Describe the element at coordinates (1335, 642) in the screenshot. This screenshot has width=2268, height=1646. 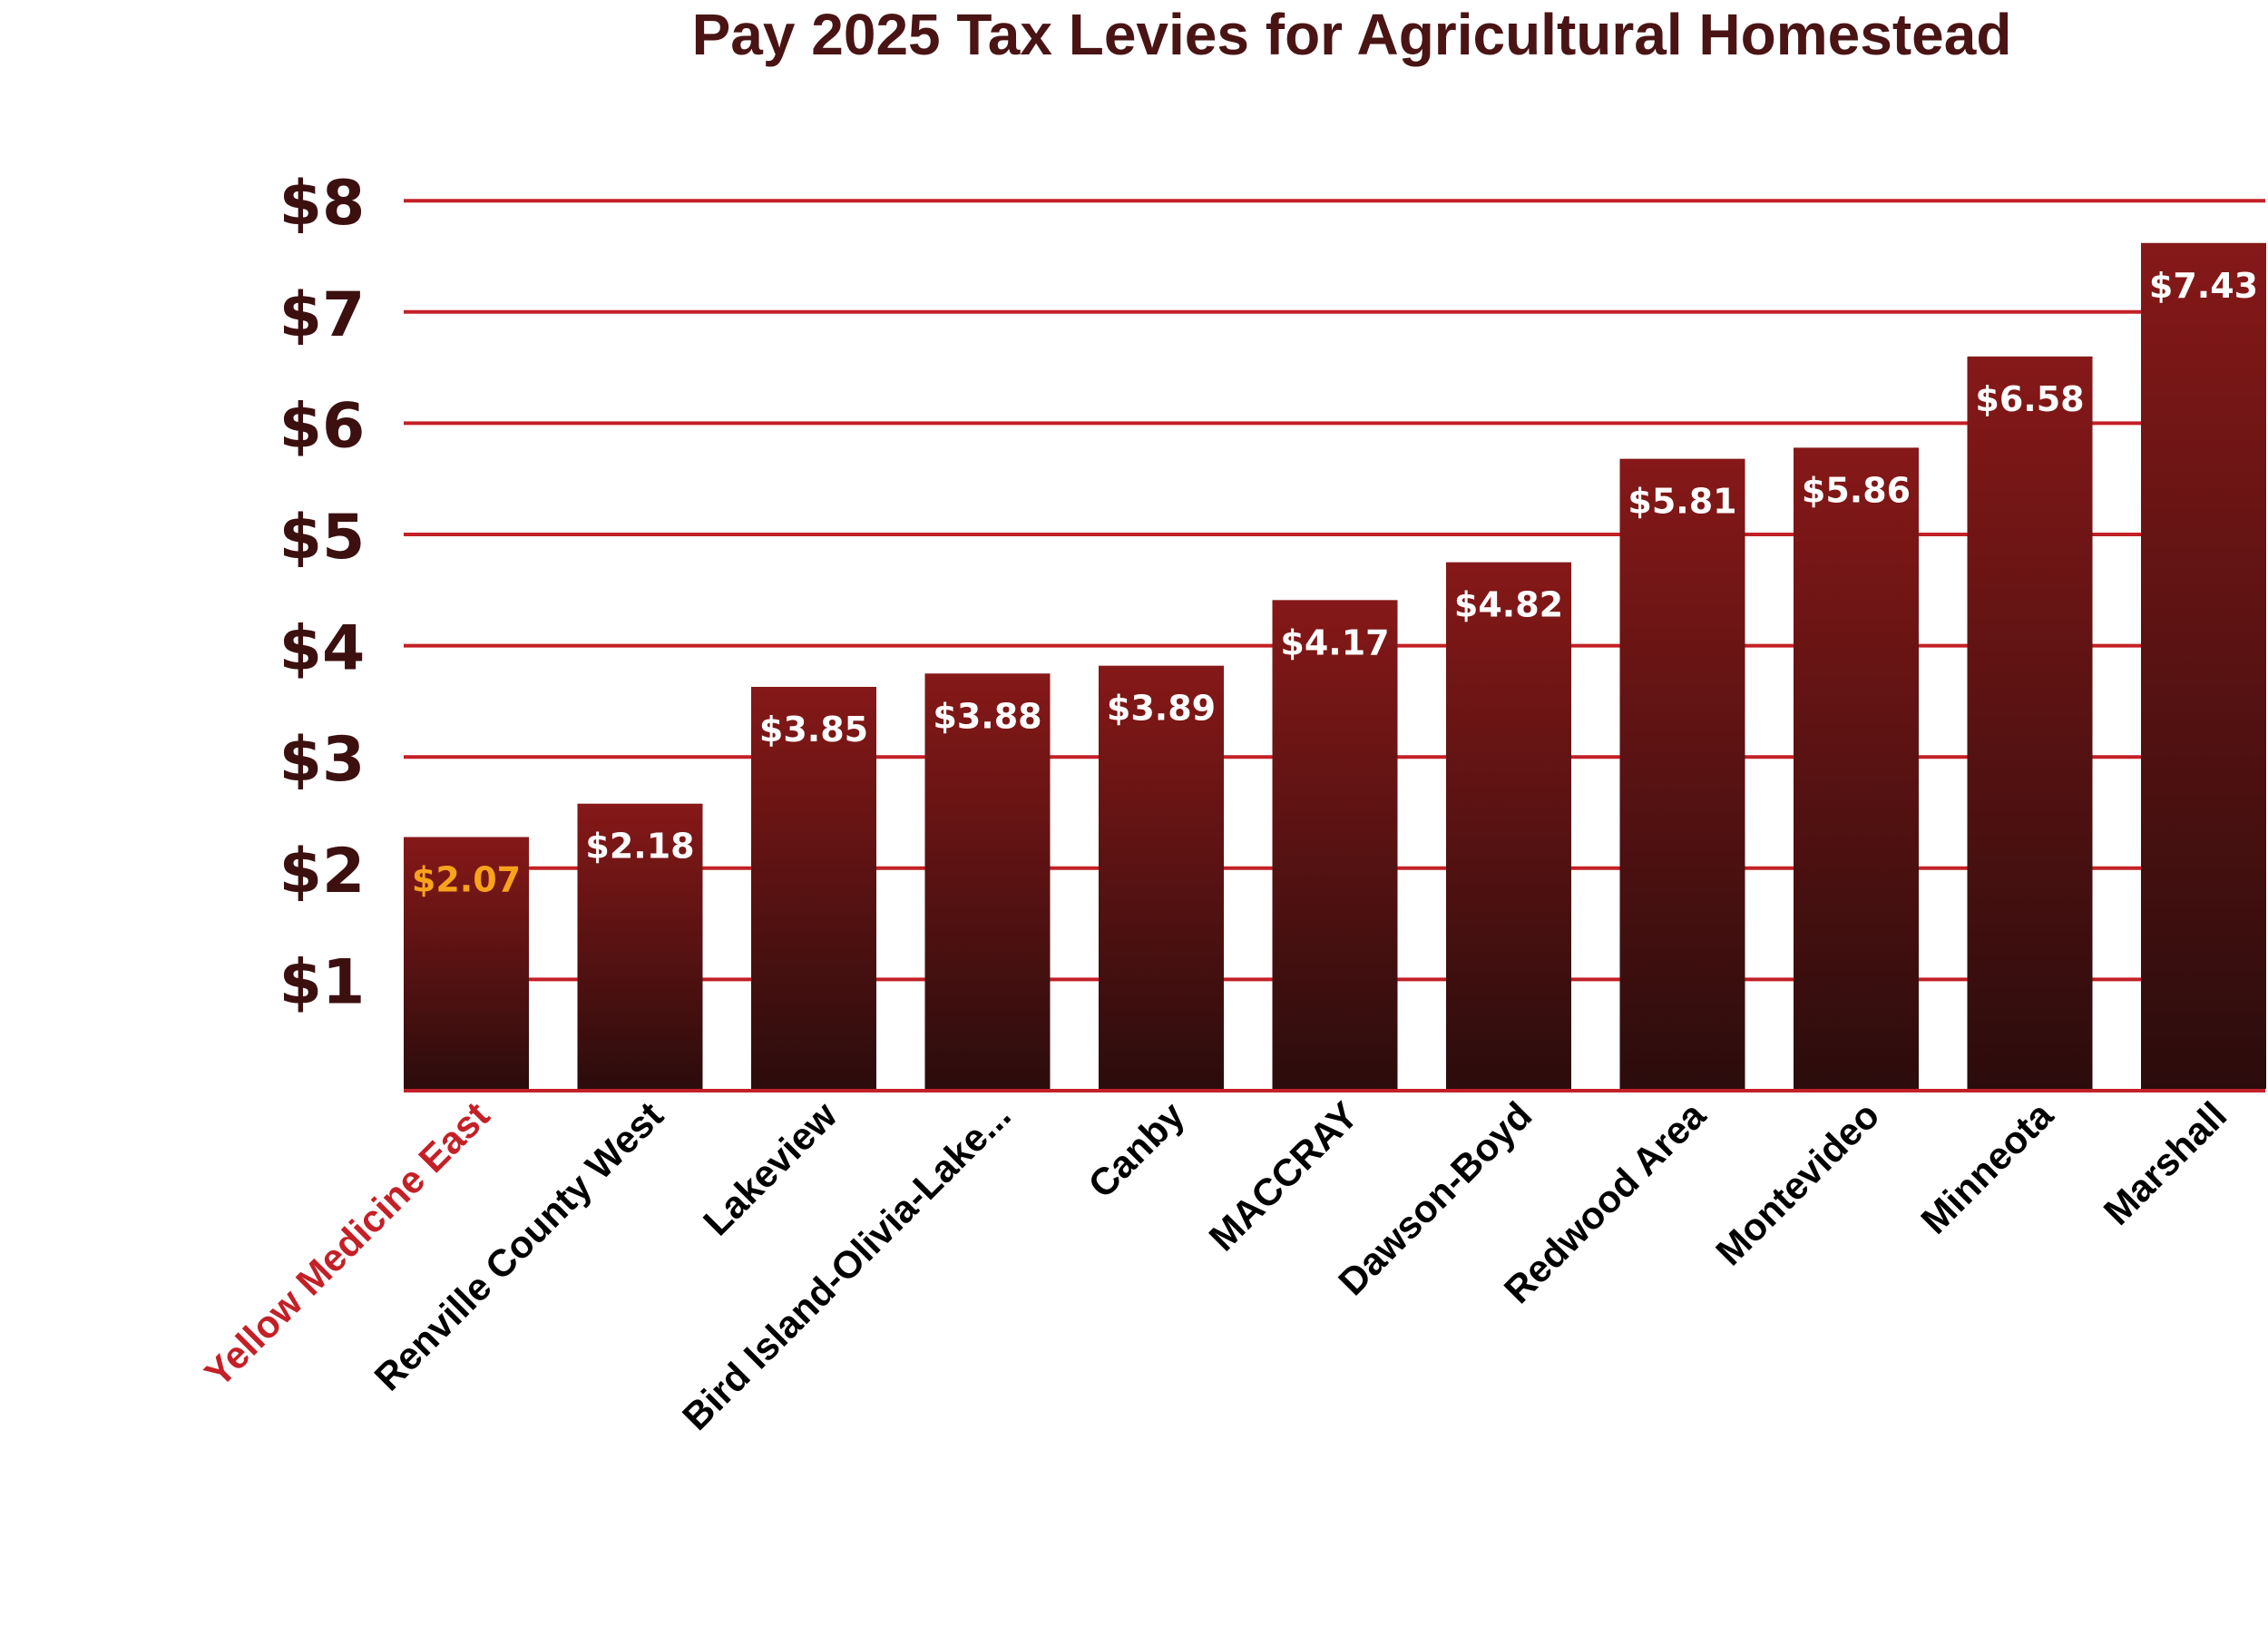
I see `bar-value-label: $4.17` at that location.